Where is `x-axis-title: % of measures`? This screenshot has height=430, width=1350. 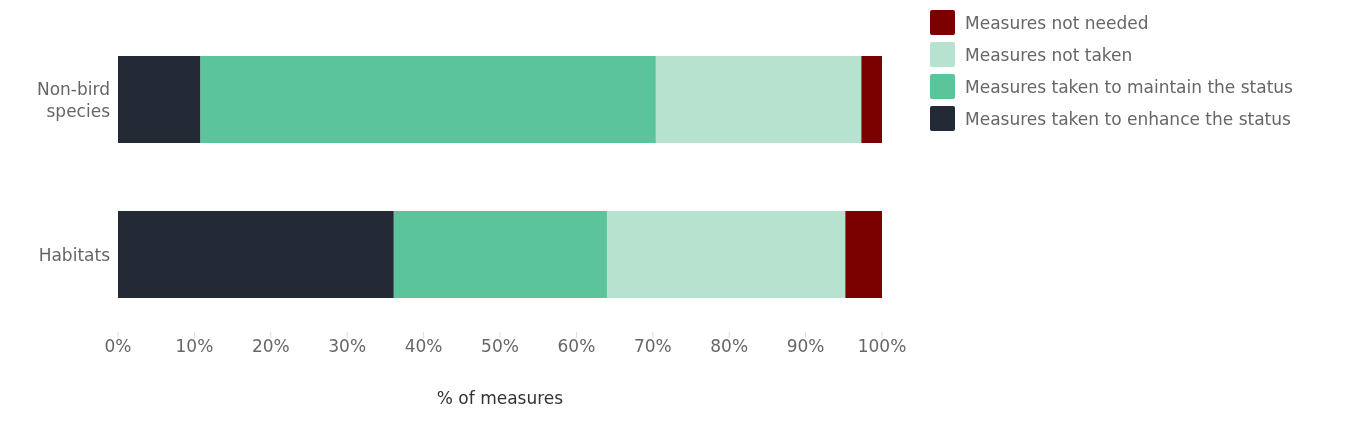
x-axis-title: % of measures is located at coordinates (500, 398).